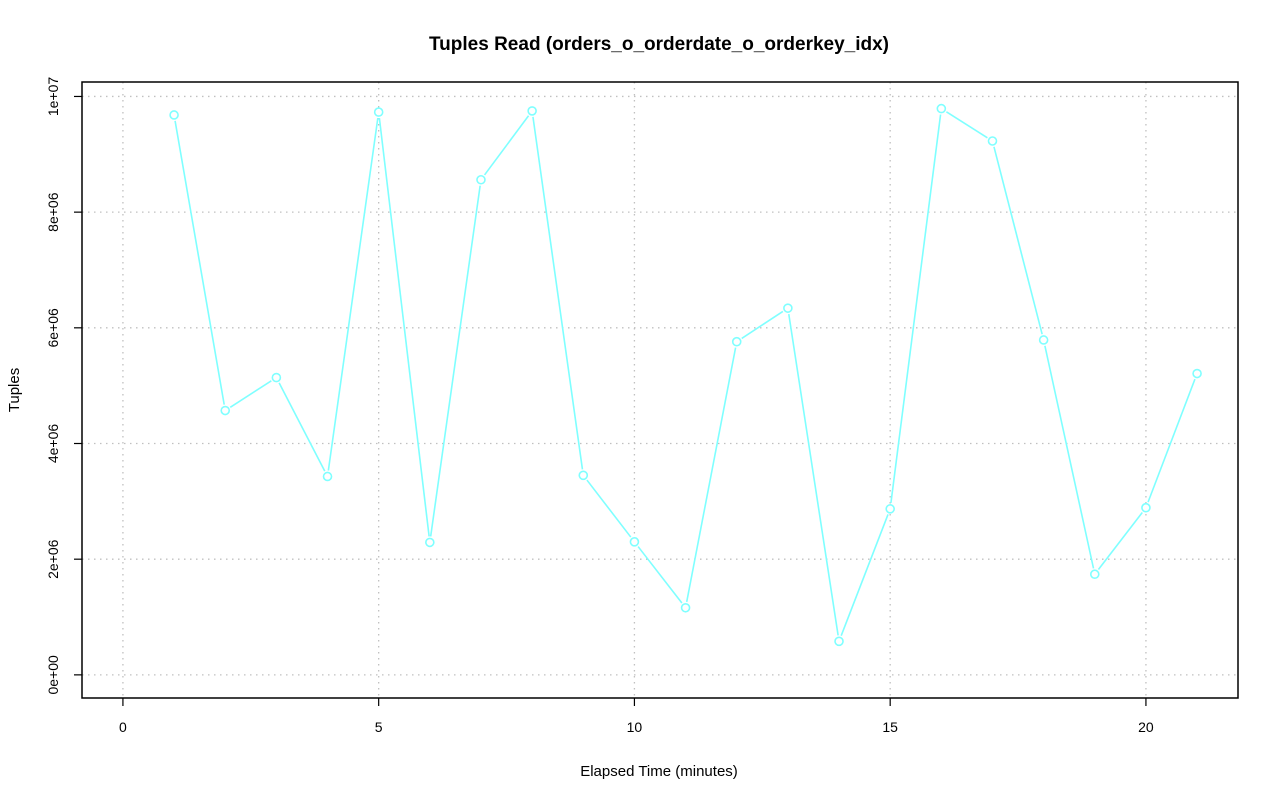 The height and width of the screenshot is (801, 1280). I want to click on y-tick-label: 8e+06, so click(53, 212).